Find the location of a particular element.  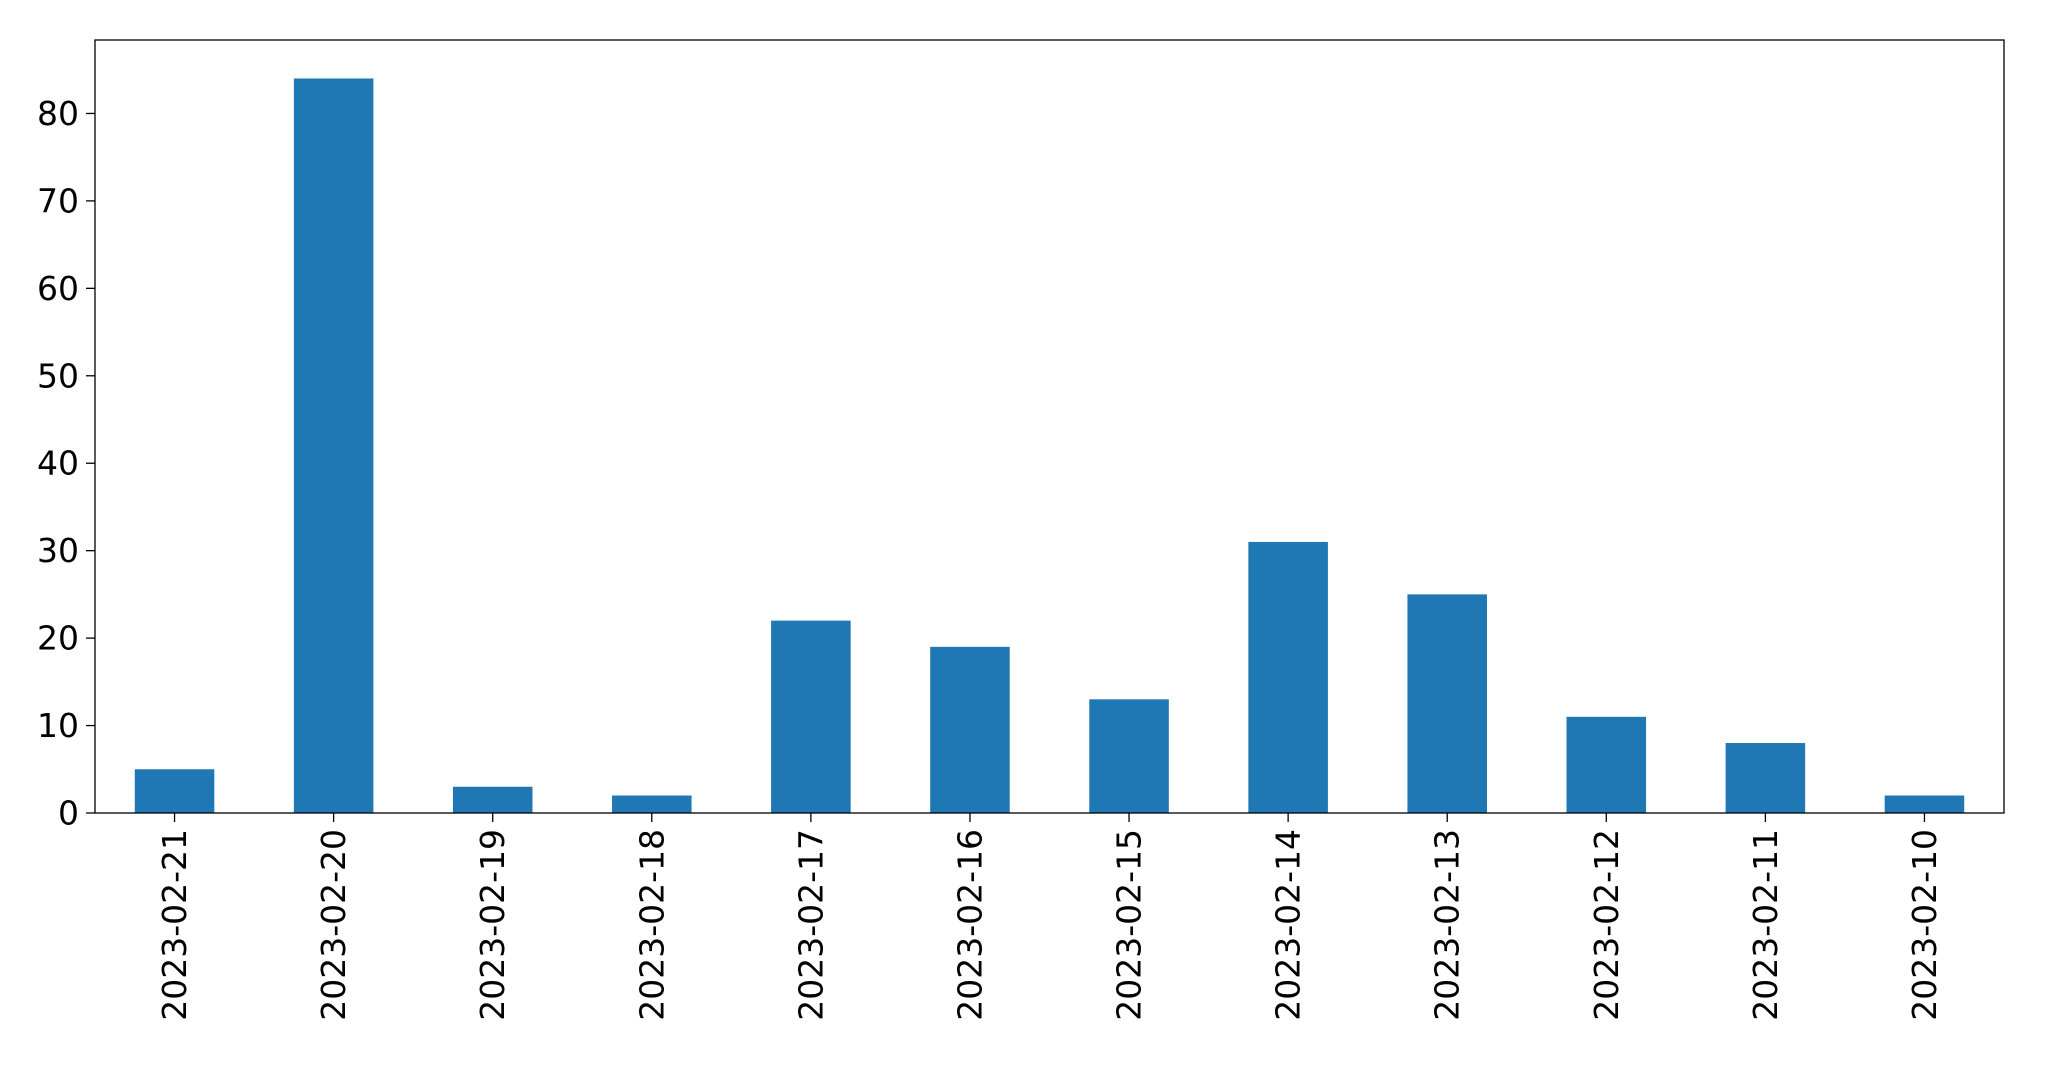

x-tick-label: 2023-02-15 is located at coordinates (1129, 925).